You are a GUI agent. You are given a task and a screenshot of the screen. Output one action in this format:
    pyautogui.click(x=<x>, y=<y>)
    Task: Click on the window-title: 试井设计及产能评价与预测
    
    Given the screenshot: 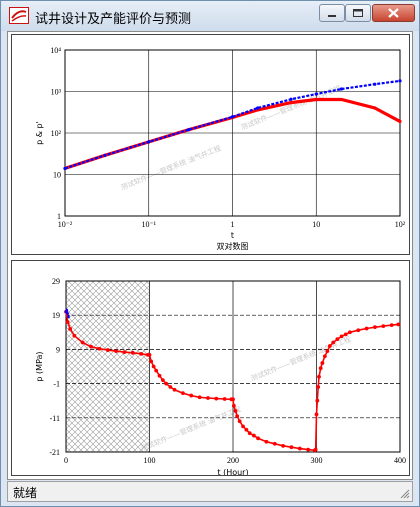 What is the action you would take?
    pyautogui.click(x=113, y=19)
    